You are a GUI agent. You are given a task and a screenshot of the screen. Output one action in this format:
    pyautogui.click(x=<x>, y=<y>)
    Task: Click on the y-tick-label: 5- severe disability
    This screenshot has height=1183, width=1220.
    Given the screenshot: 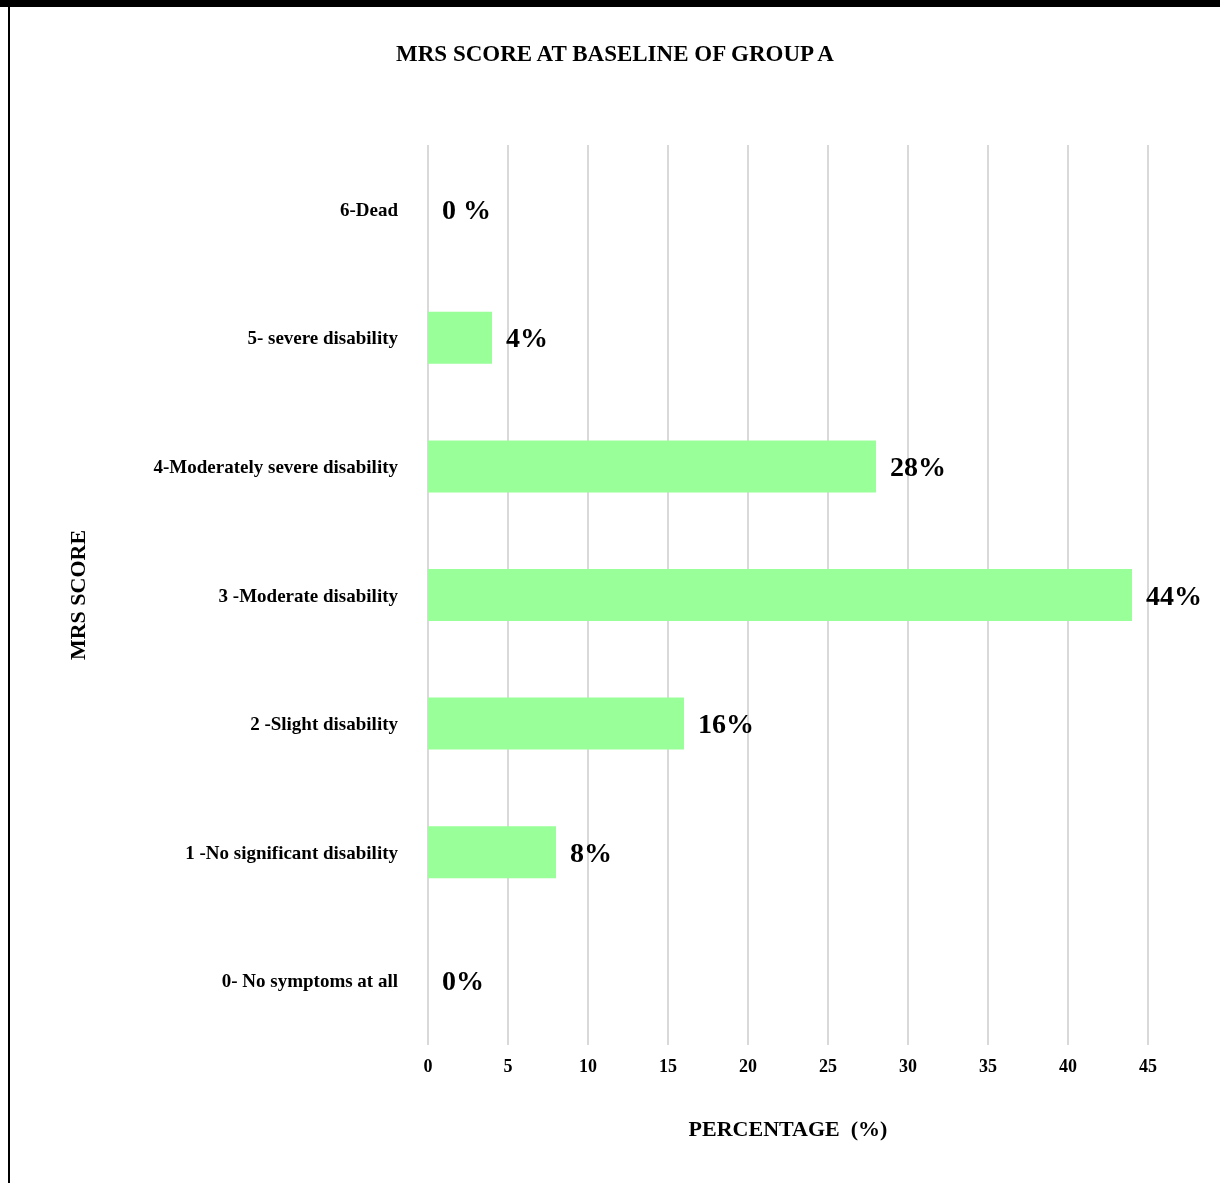 What is the action you would take?
    pyautogui.click(x=323, y=338)
    